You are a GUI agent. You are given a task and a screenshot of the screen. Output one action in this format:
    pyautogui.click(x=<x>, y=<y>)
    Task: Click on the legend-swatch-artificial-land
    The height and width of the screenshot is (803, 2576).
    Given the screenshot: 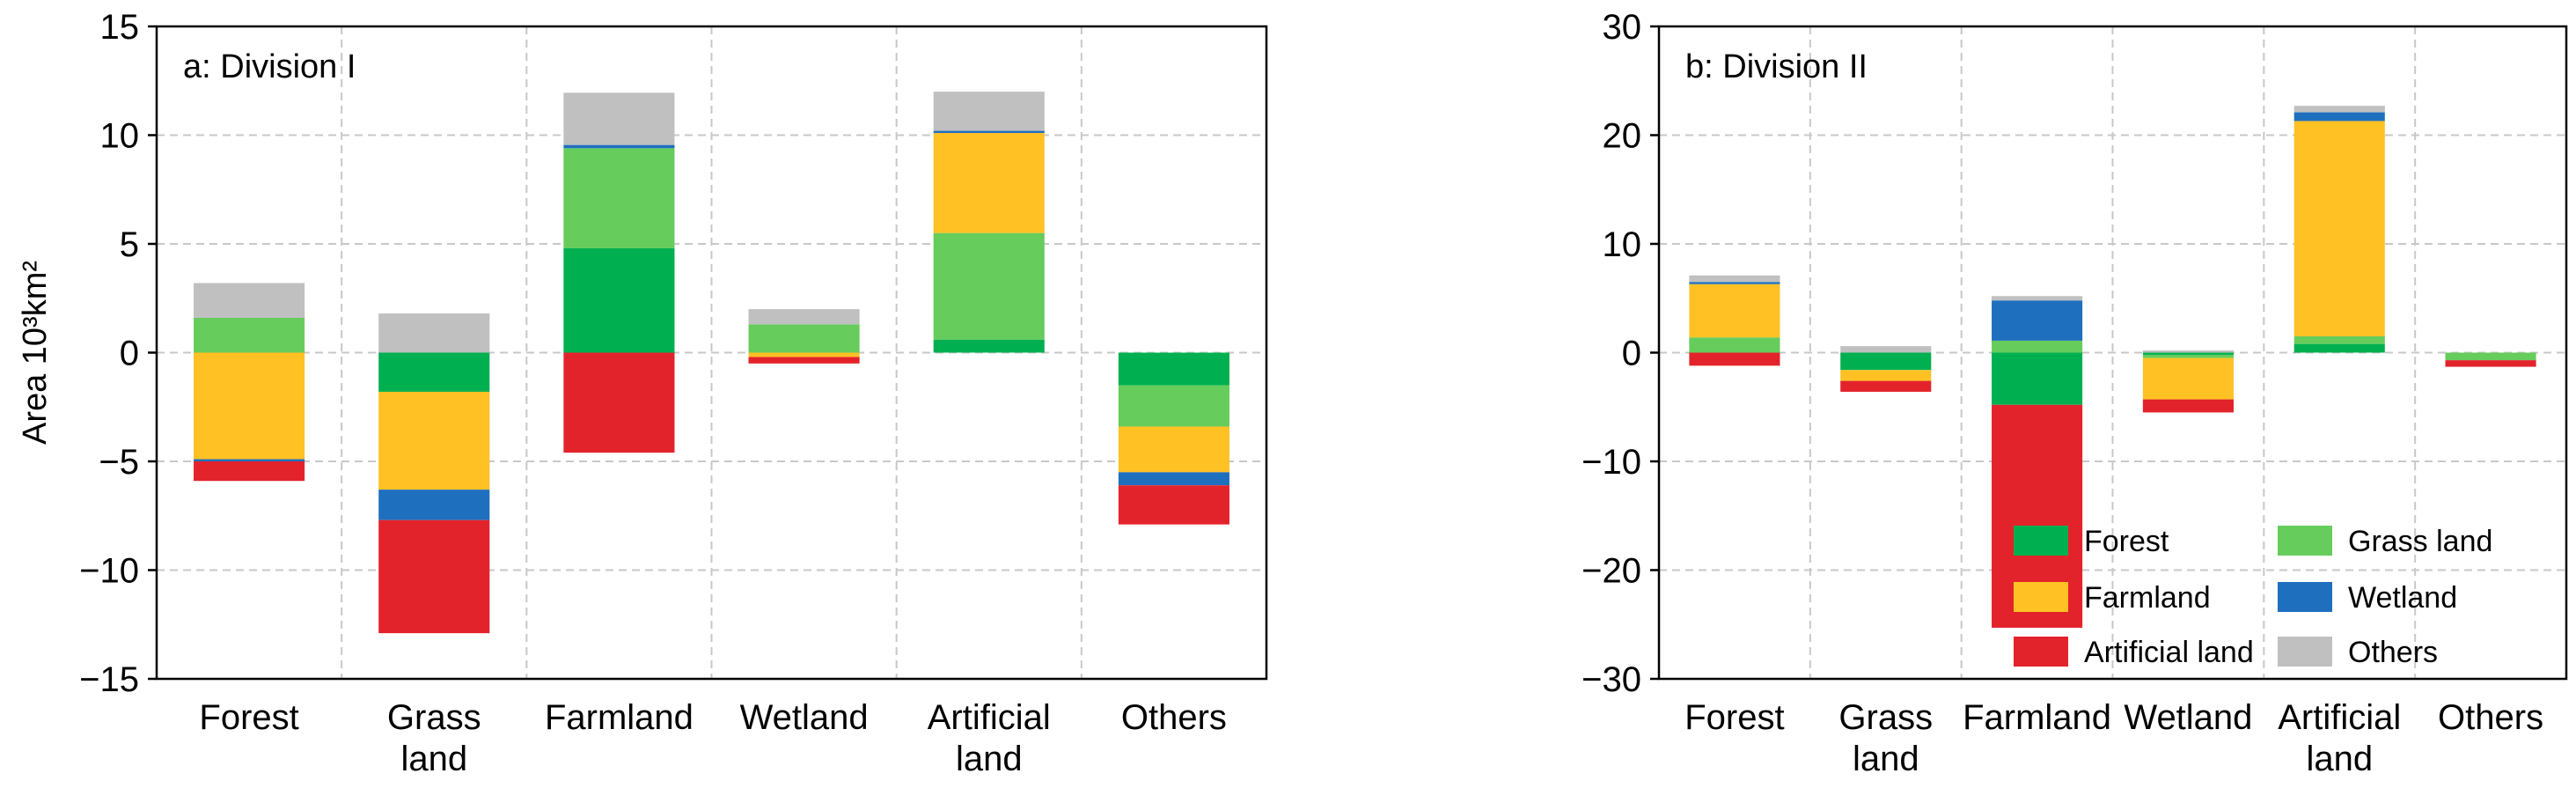 What is the action you would take?
    pyautogui.click(x=2041, y=652)
    